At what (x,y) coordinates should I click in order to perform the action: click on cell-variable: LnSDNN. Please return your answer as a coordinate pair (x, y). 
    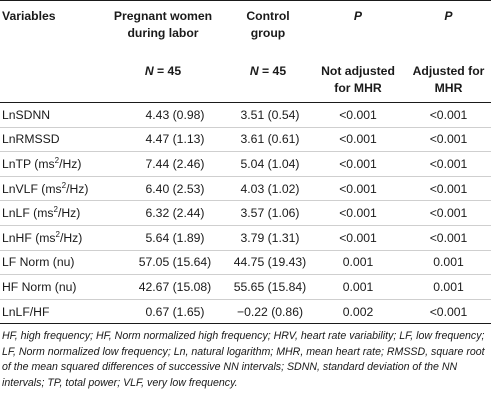
    Looking at the image, I should click on (50, 115).